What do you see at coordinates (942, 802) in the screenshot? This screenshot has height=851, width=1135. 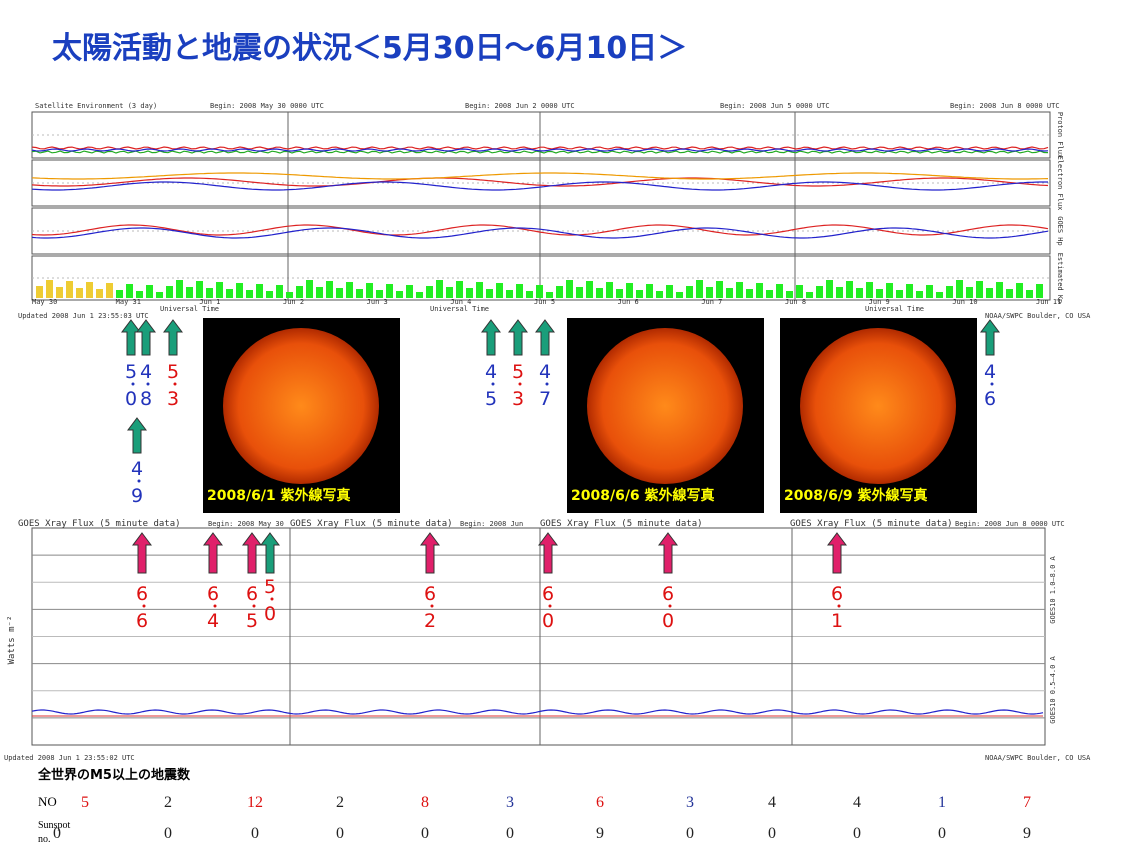 I see `earthquake-count: 1` at bounding box center [942, 802].